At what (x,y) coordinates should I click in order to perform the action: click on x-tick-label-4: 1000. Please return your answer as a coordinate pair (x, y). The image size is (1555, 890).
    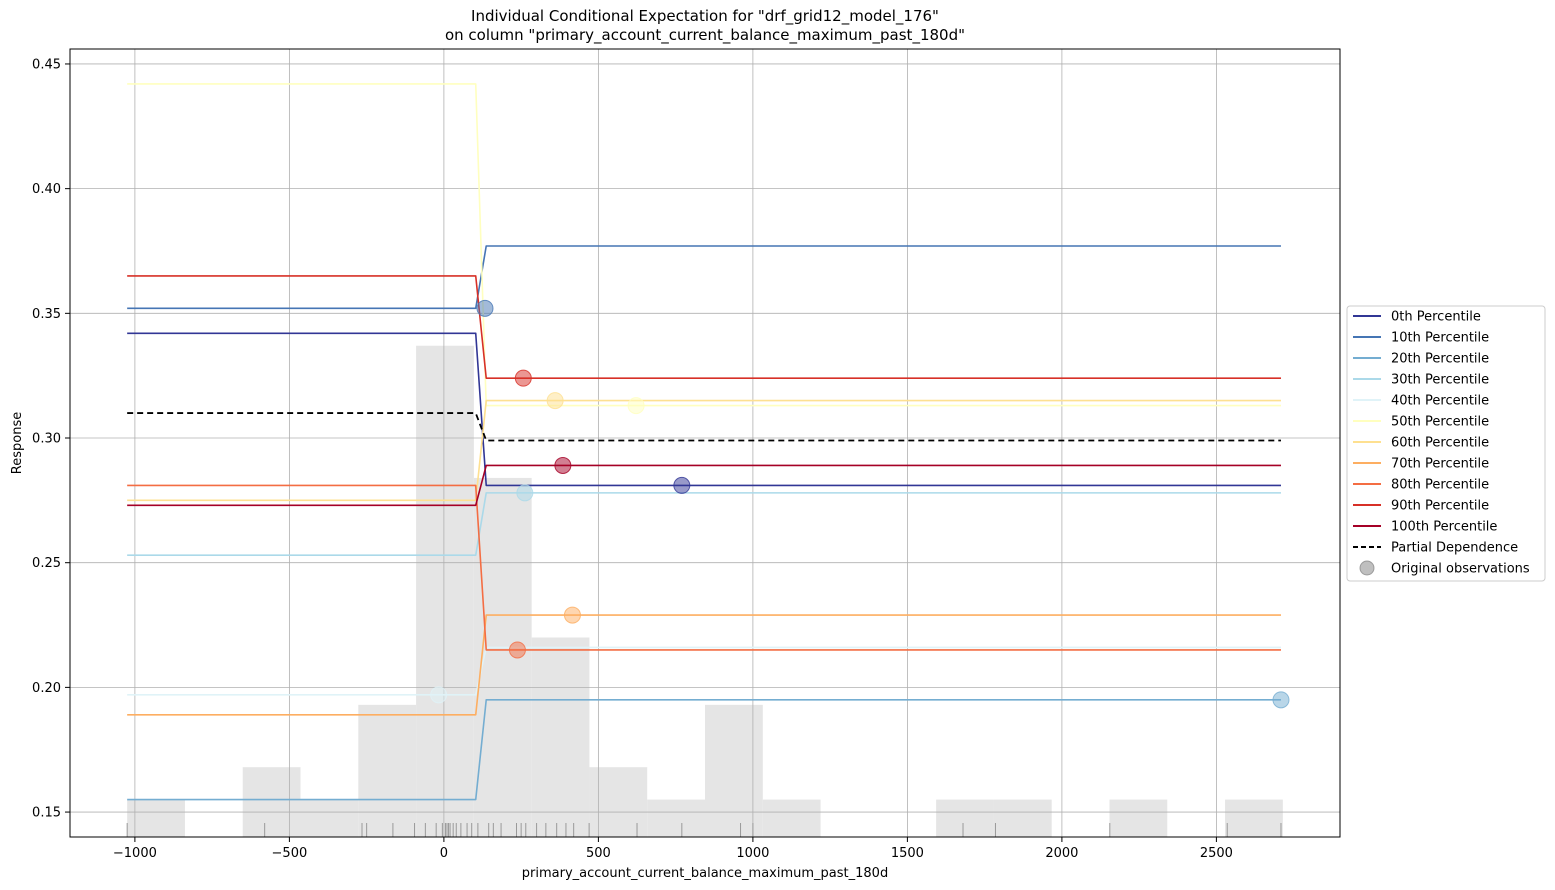
    Looking at the image, I should click on (752, 853).